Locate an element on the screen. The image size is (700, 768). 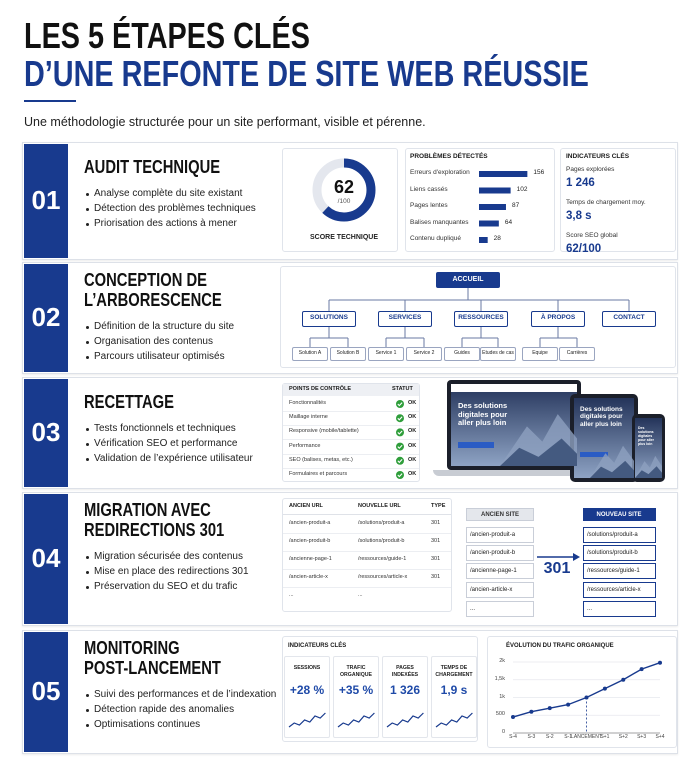
kpi-label: TRAFIC ORGANIQUE is located at coordinates (356, 671).